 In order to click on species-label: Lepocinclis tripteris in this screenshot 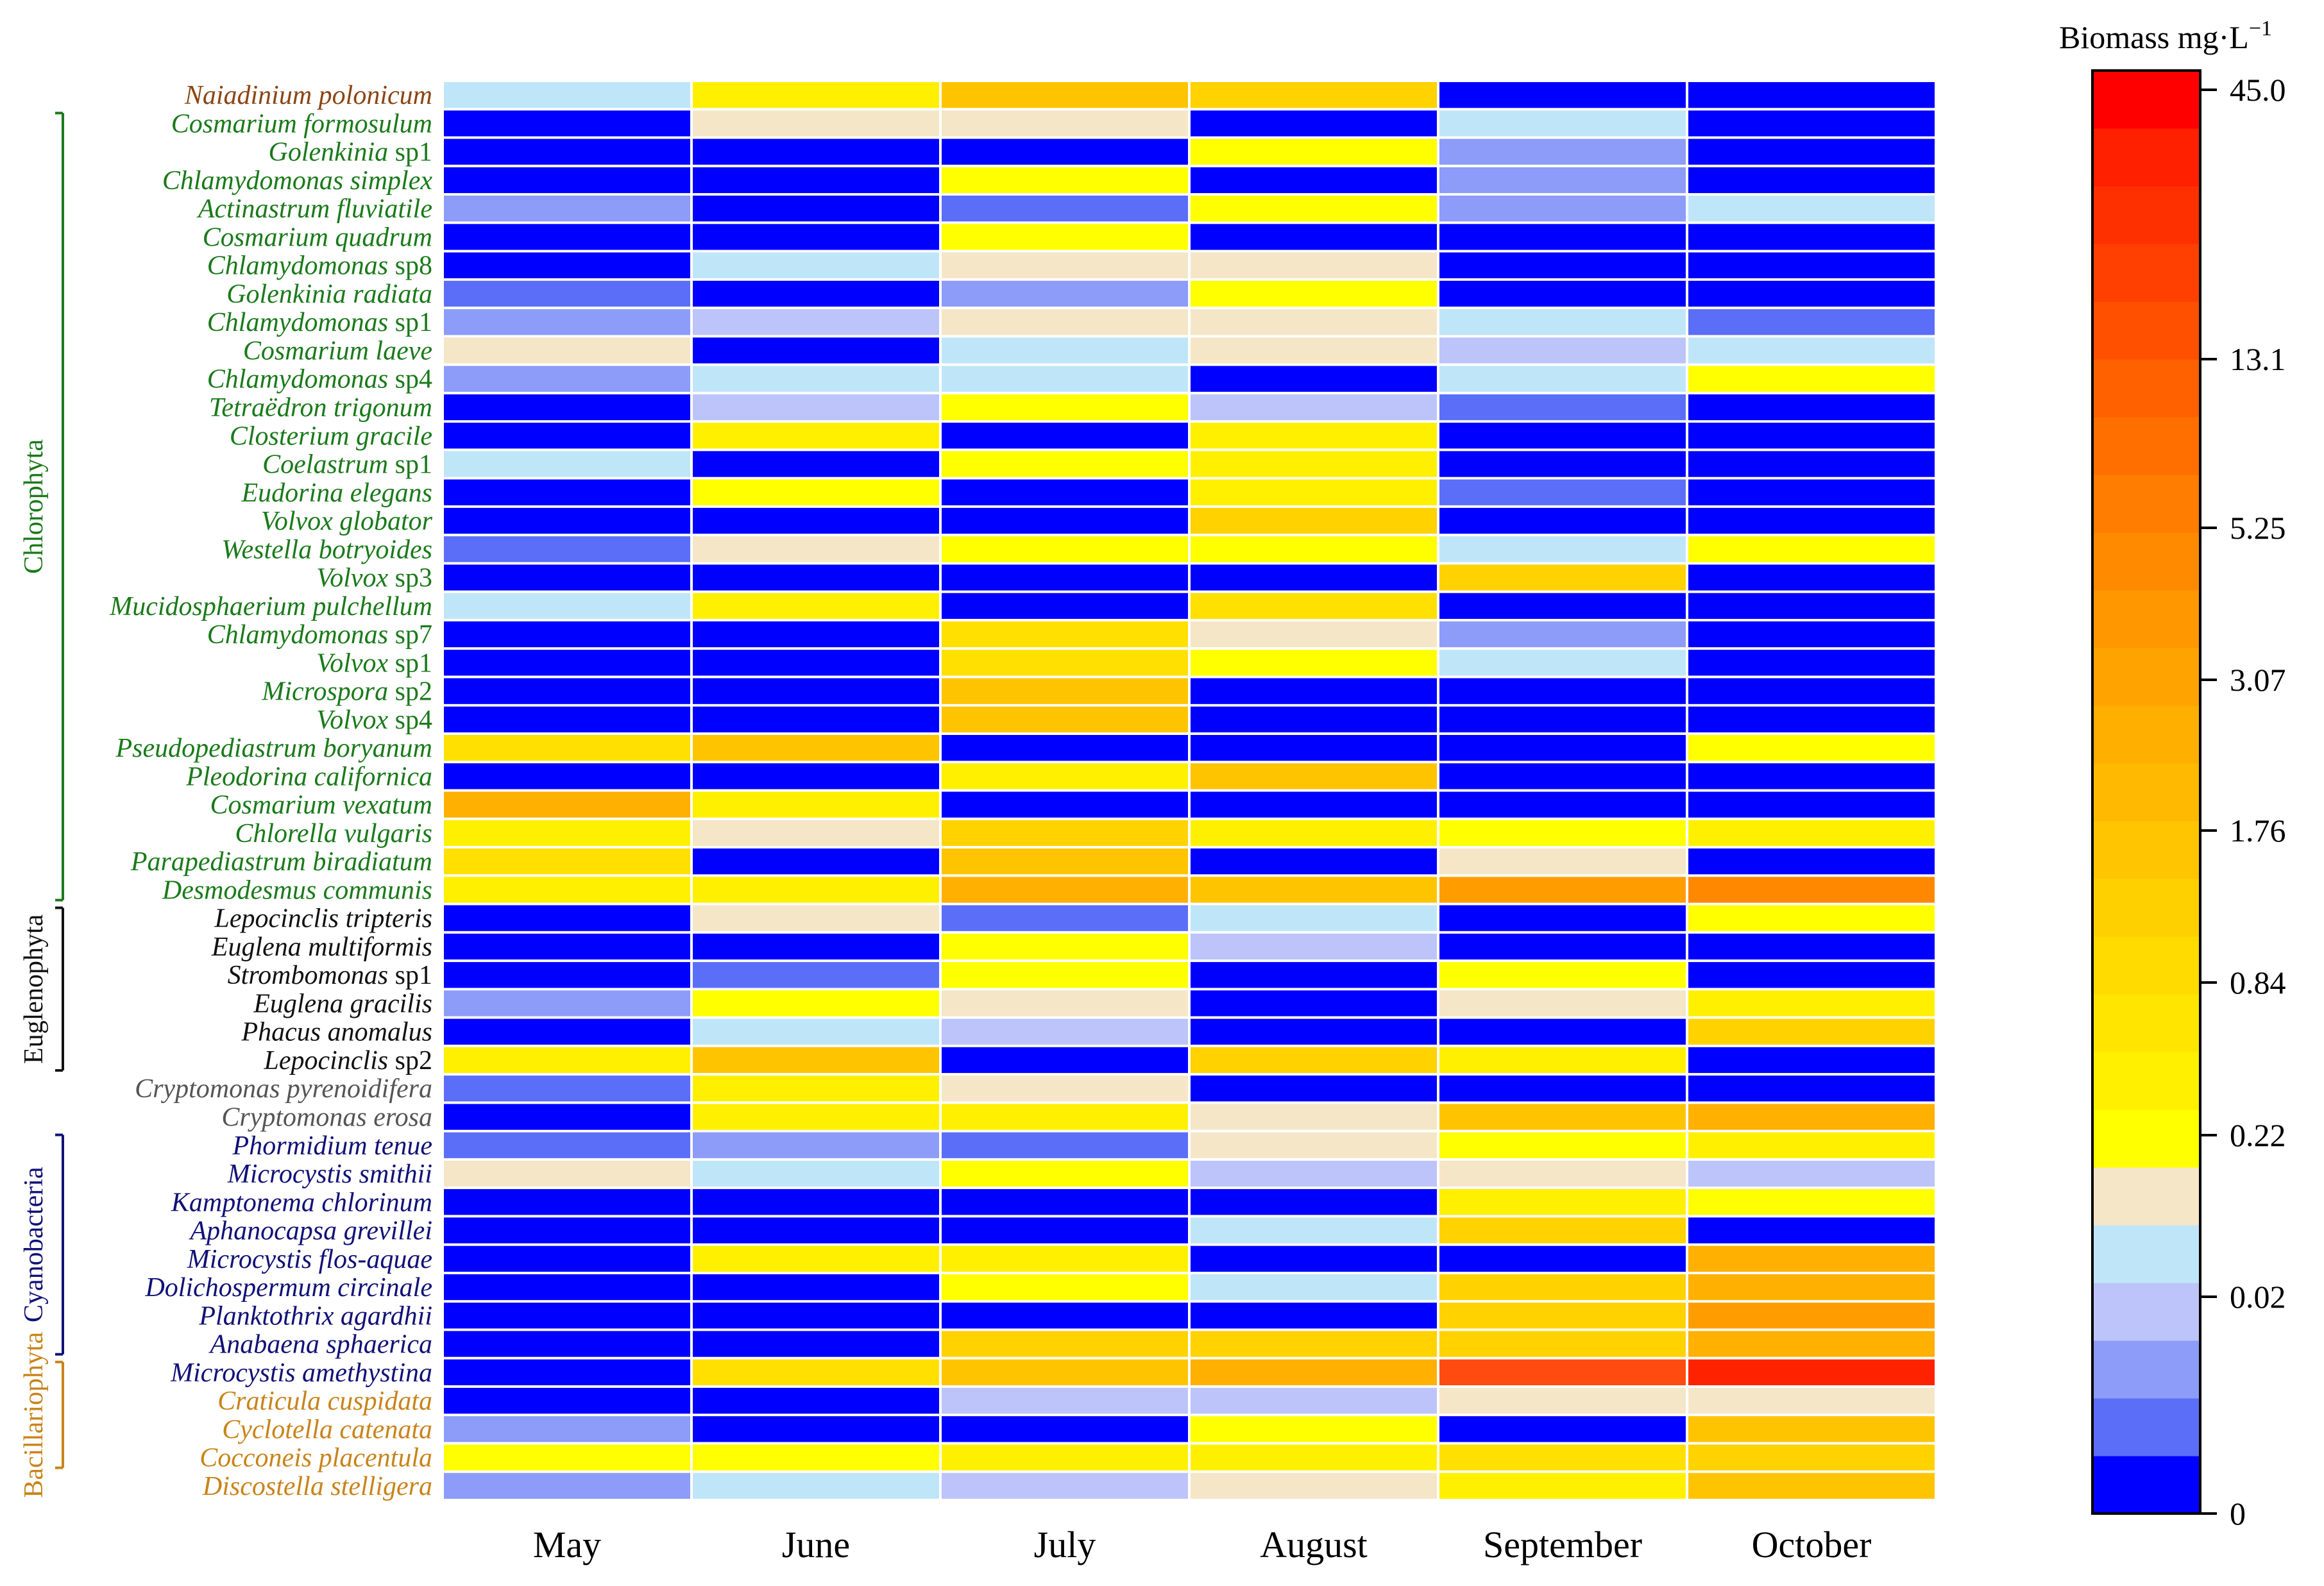, I will do `click(323, 919)`.